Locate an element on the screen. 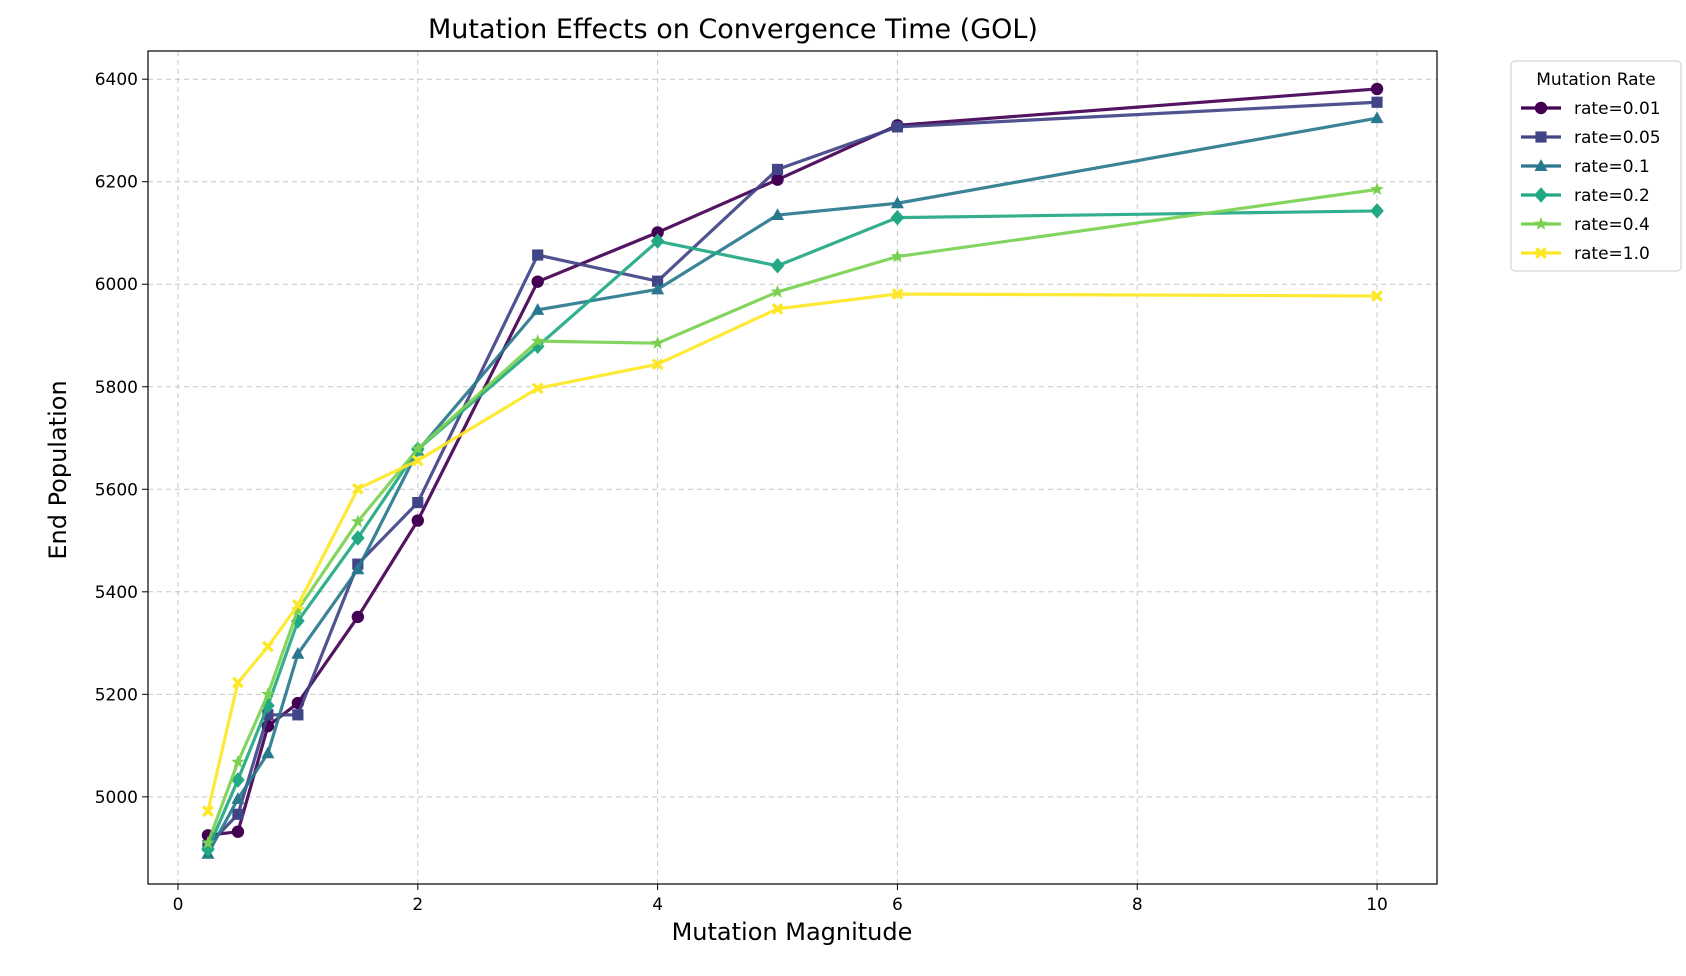 Image resolution: width=1686 pixels, height=976 pixels. legend-item: rate=0.4 is located at coordinates (1585, 225).